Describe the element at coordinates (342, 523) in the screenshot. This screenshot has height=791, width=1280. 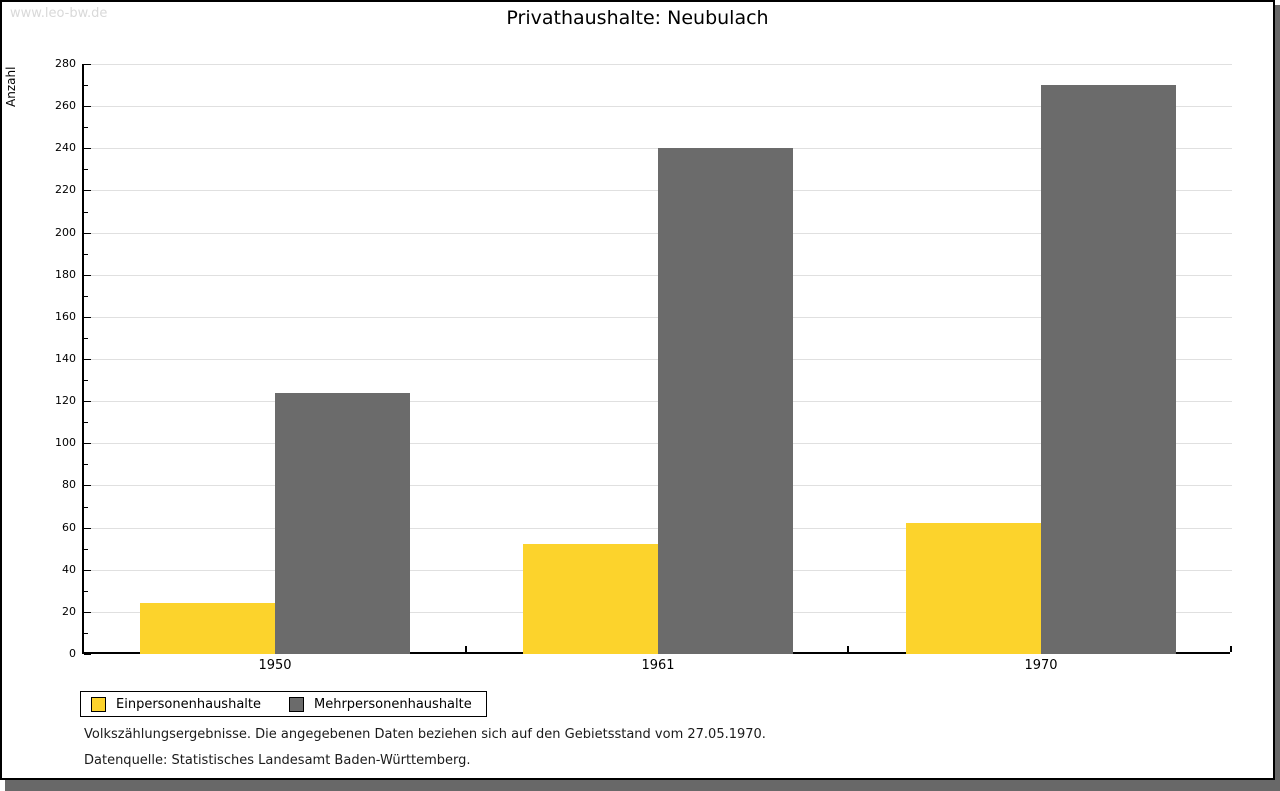
I see `bar-1950-mehrpersonenhaushalte` at that location.